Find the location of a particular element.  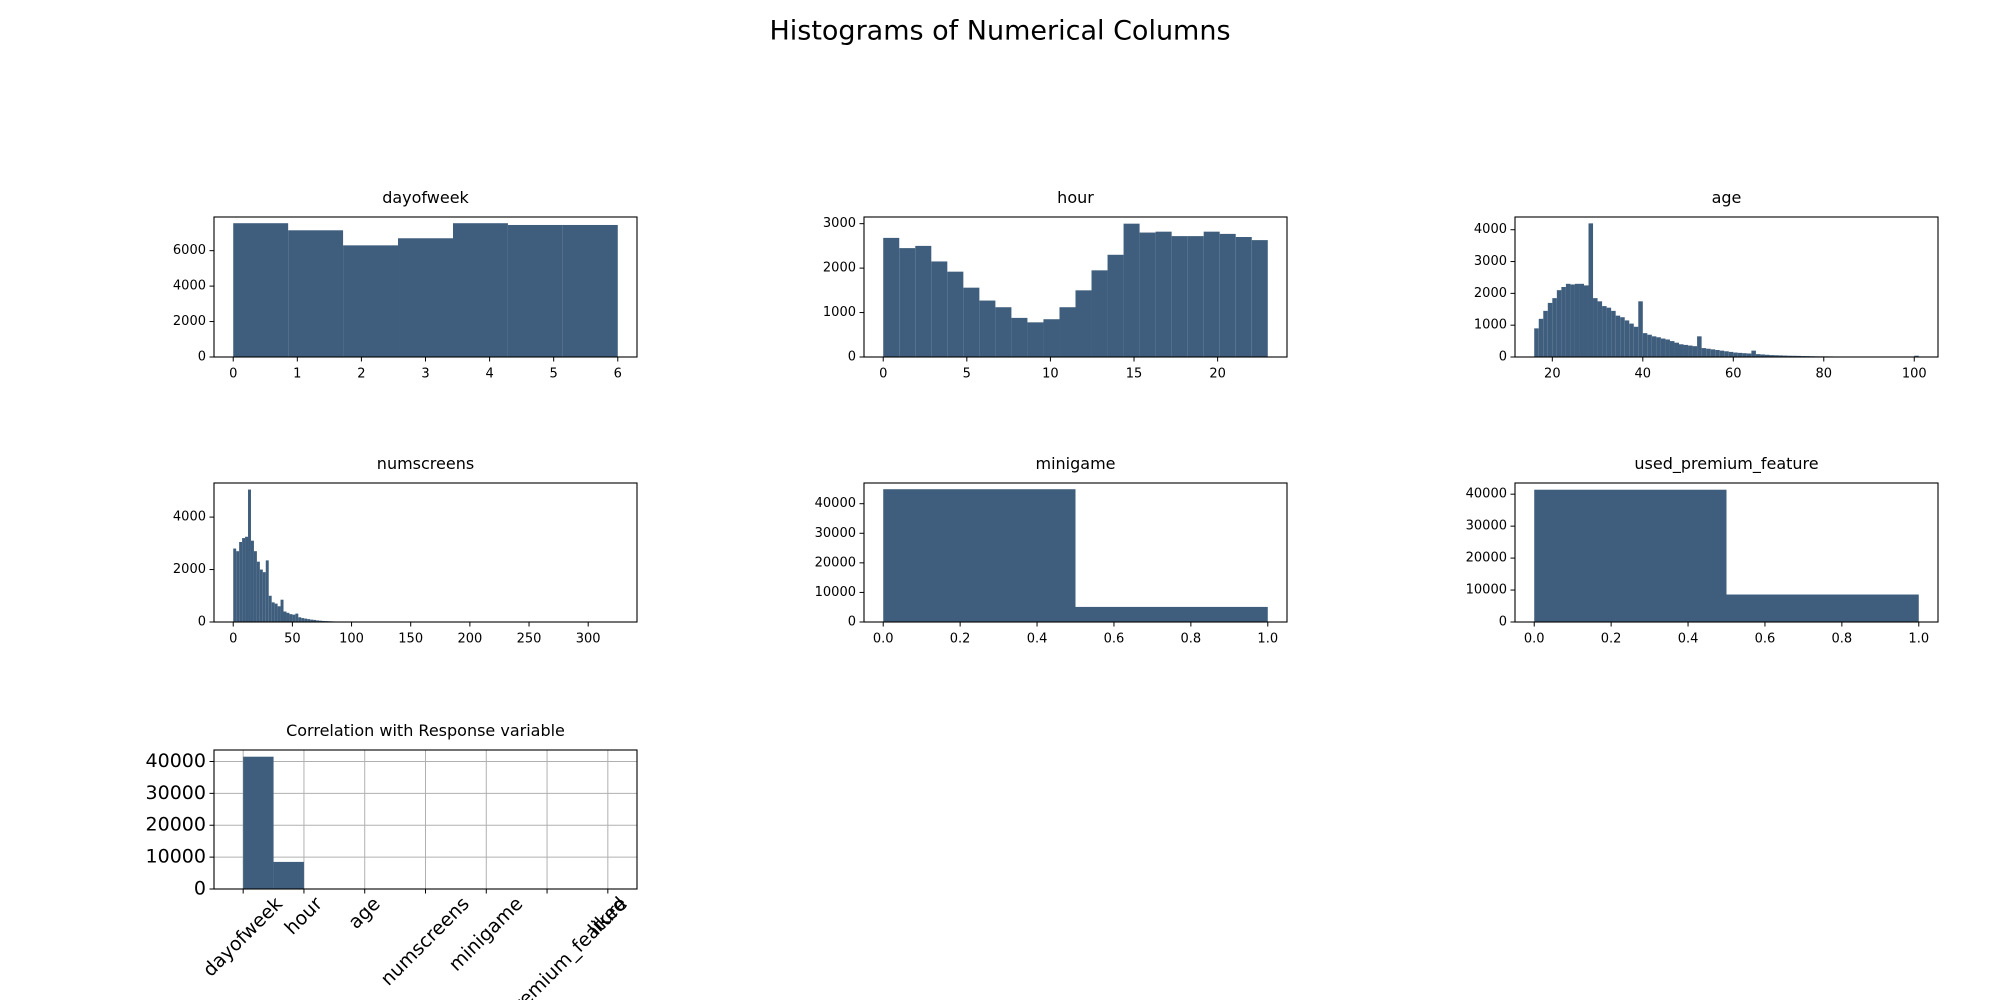

x-tick-label: 40 is located at coordinates (1643, 374).